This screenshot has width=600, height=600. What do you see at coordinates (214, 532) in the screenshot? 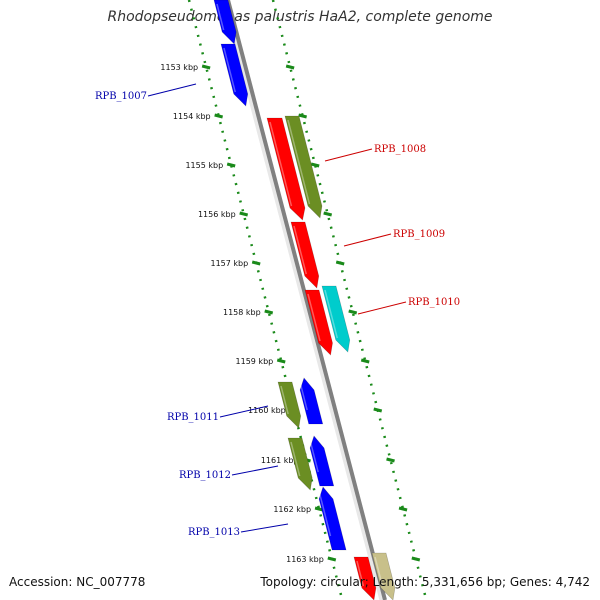
I see `gene-label: RPB_1013` at bounding box center [214, 532].